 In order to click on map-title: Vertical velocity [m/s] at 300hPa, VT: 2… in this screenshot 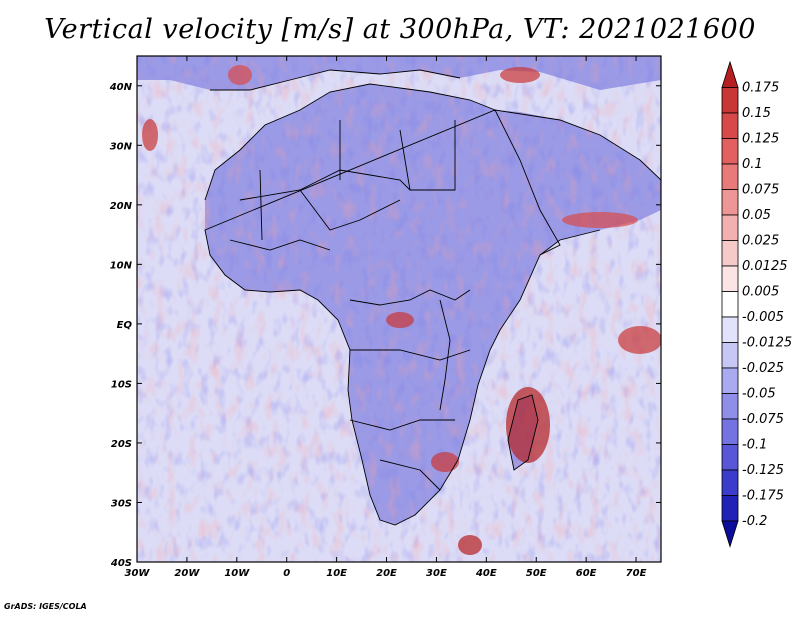, I will do `click(400, 29)`.